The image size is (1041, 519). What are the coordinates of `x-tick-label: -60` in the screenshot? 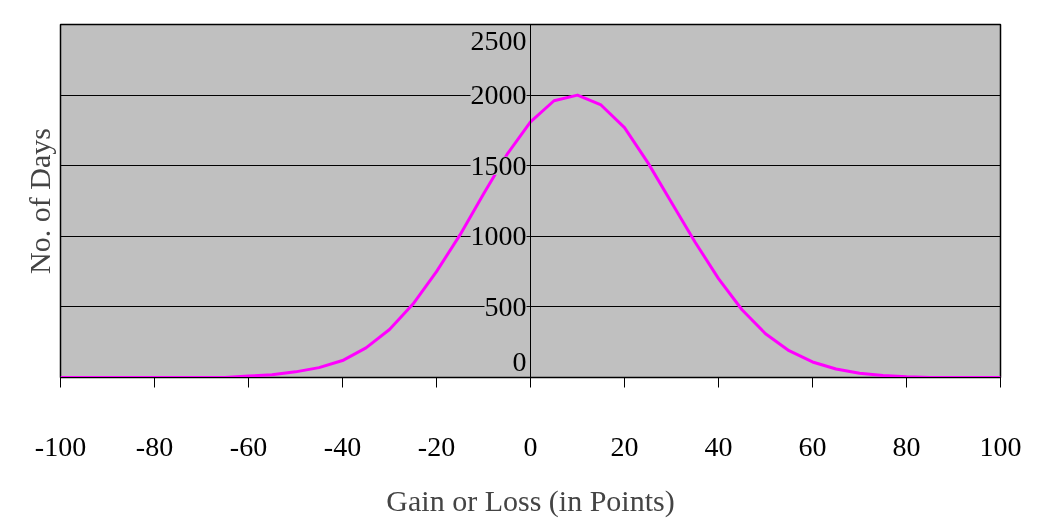 It's located at (248, 446).